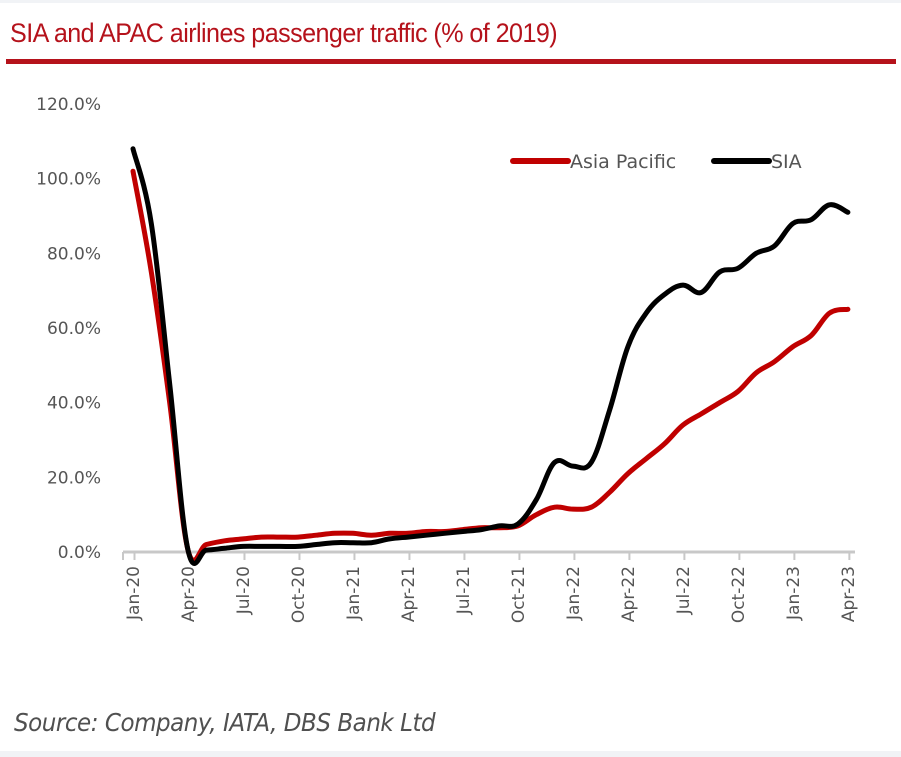 This screenshot has width=901, height=757. What do you see at coordinates (739, 594) in the screenshot?
I see `x-tick-label: Oct-22` at bounding box center [739, 594].